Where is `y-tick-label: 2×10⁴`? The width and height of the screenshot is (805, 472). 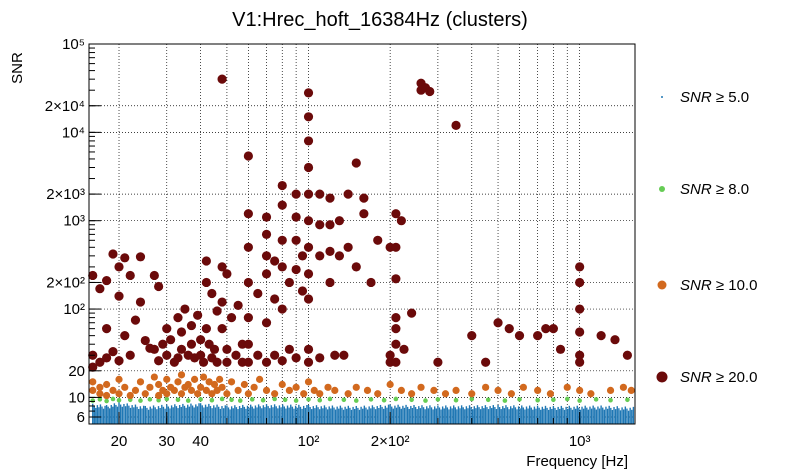
y-tick-label: 2×10⁴ is located at coordinates (65, 106).